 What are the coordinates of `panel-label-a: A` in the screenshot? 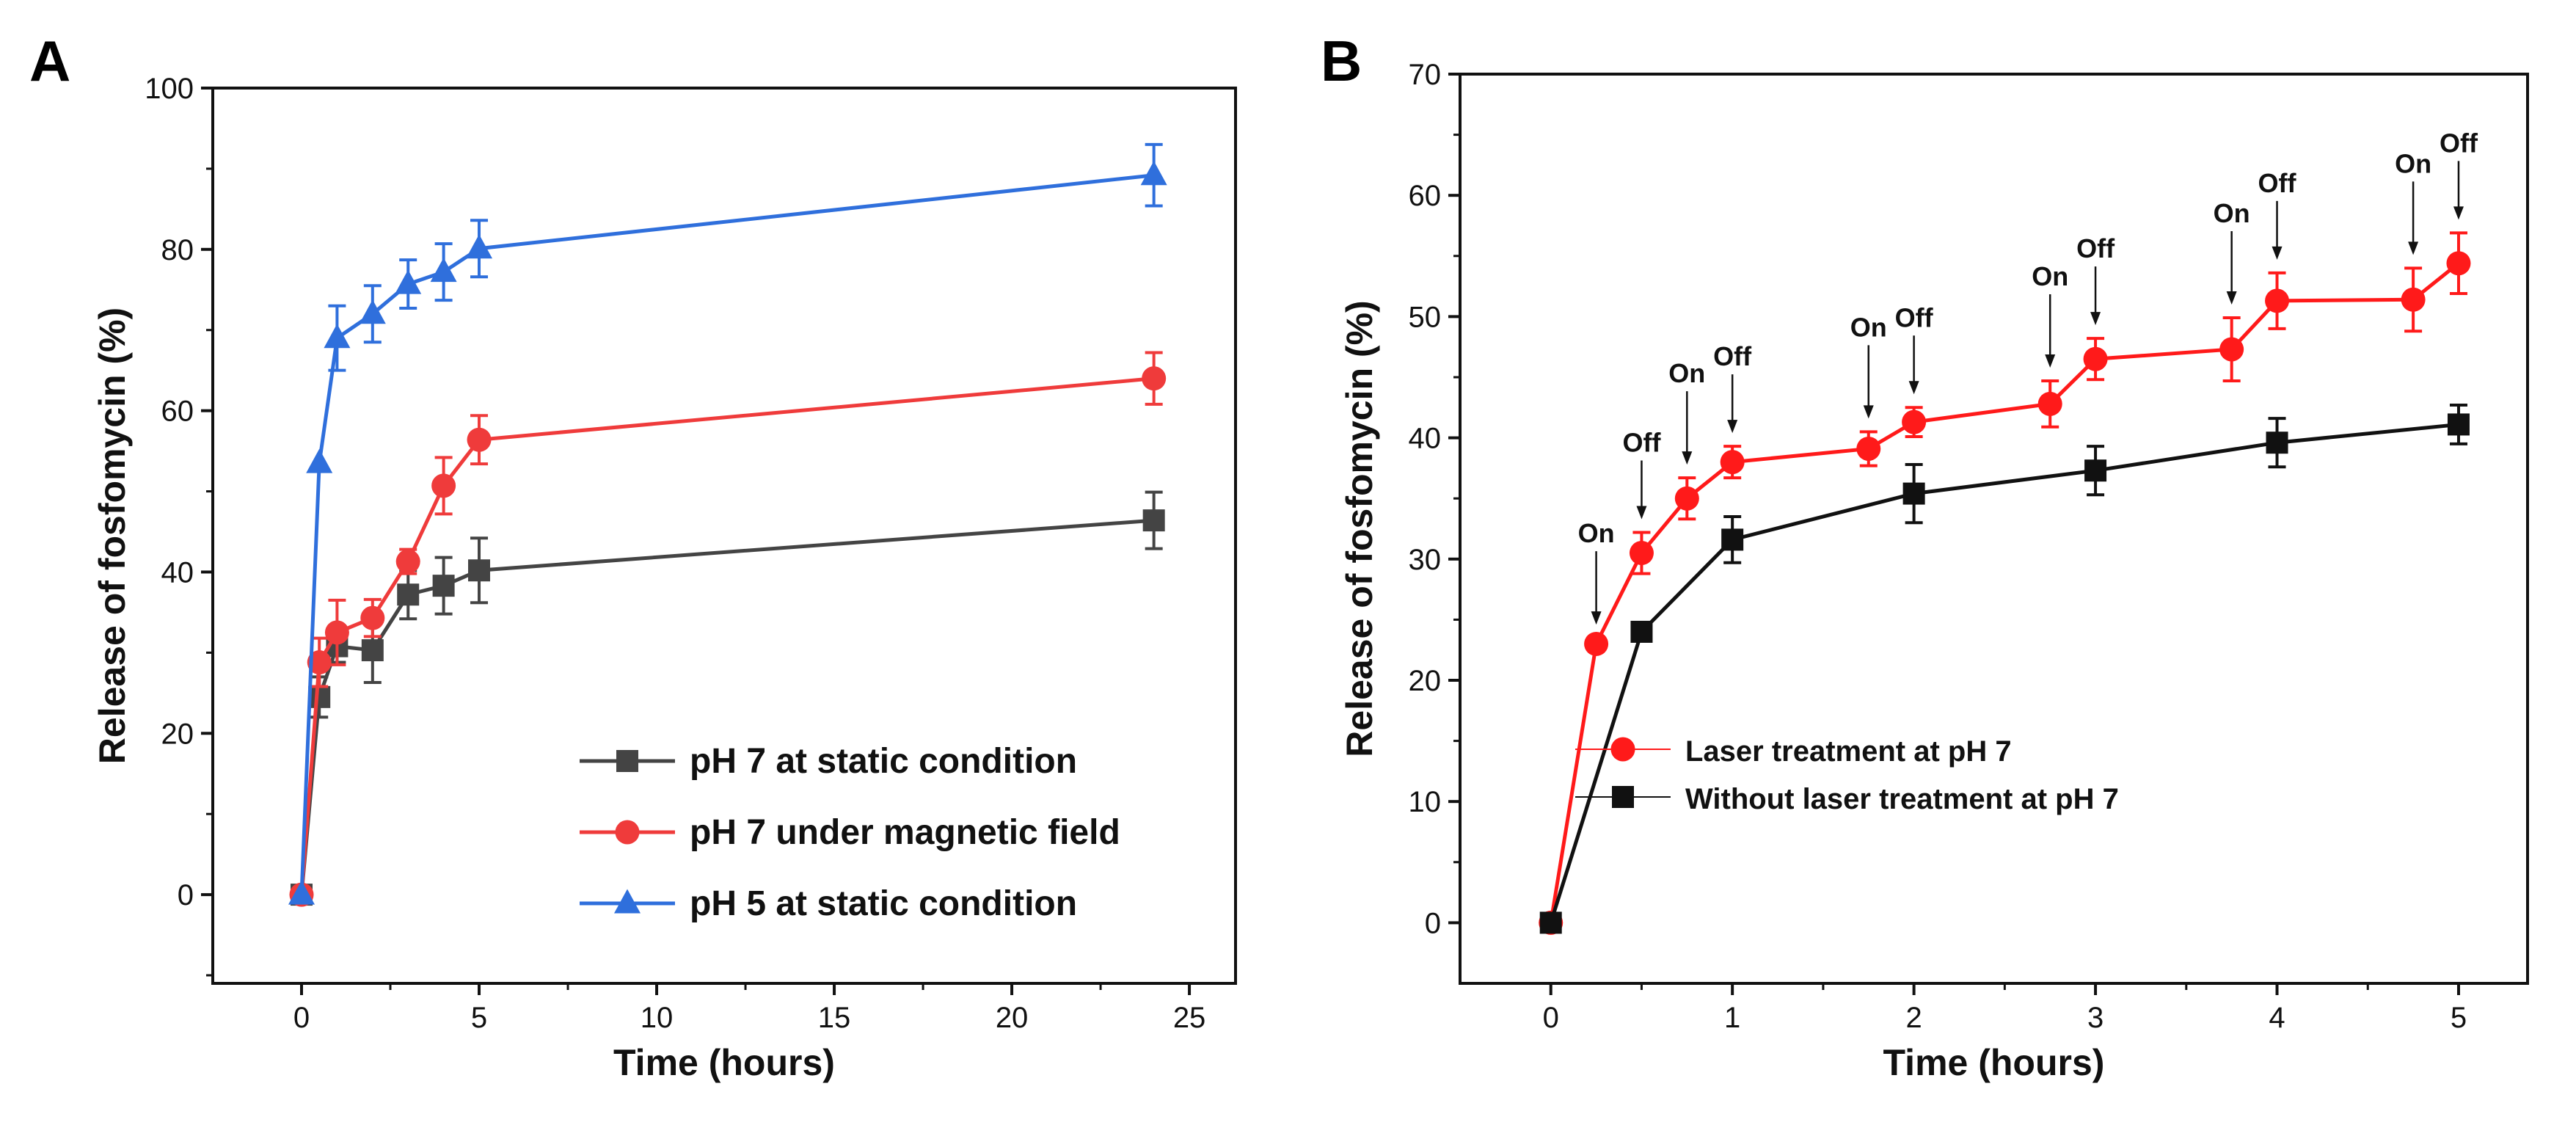 It's located at (49, 61).